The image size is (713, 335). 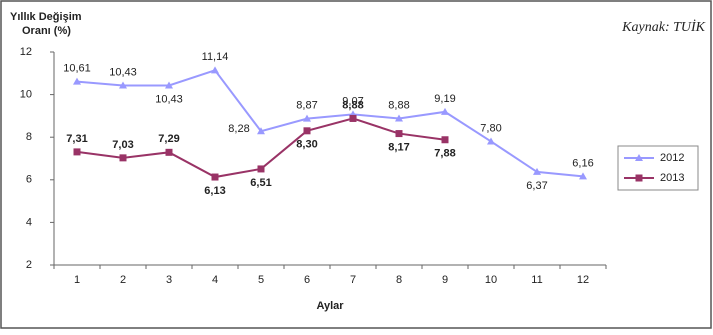 I want to click on legend-box, so click(x=658, y=168).